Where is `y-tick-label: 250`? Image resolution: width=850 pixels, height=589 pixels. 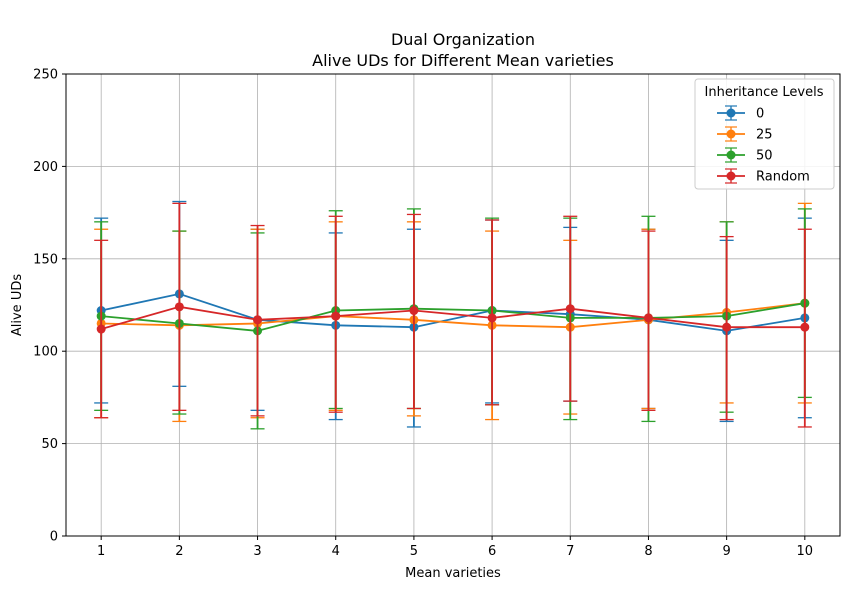 y-tick-label: 250 is located at coordinates (45, 75).